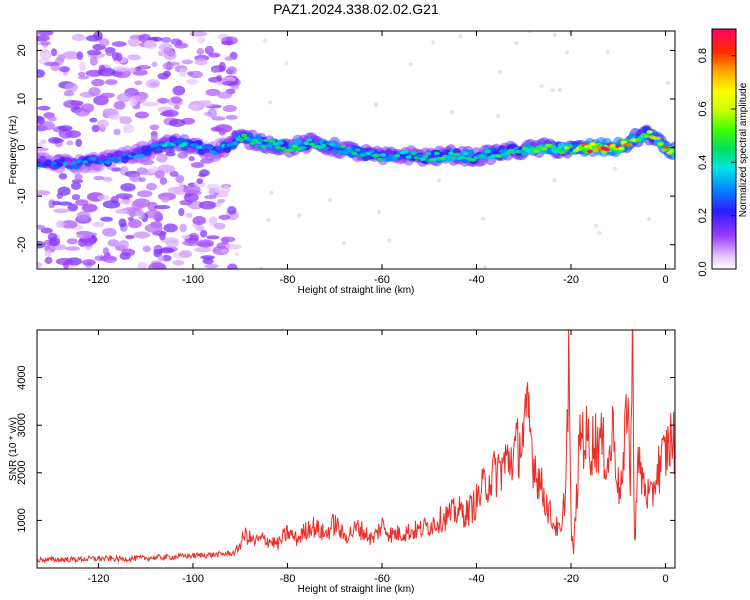 The image size is (750, 600). Describe the element at coordinates (356, 9) in the screenshot. I see `figure-title: PAZ1.2024.338.02.02.G21` at that location.